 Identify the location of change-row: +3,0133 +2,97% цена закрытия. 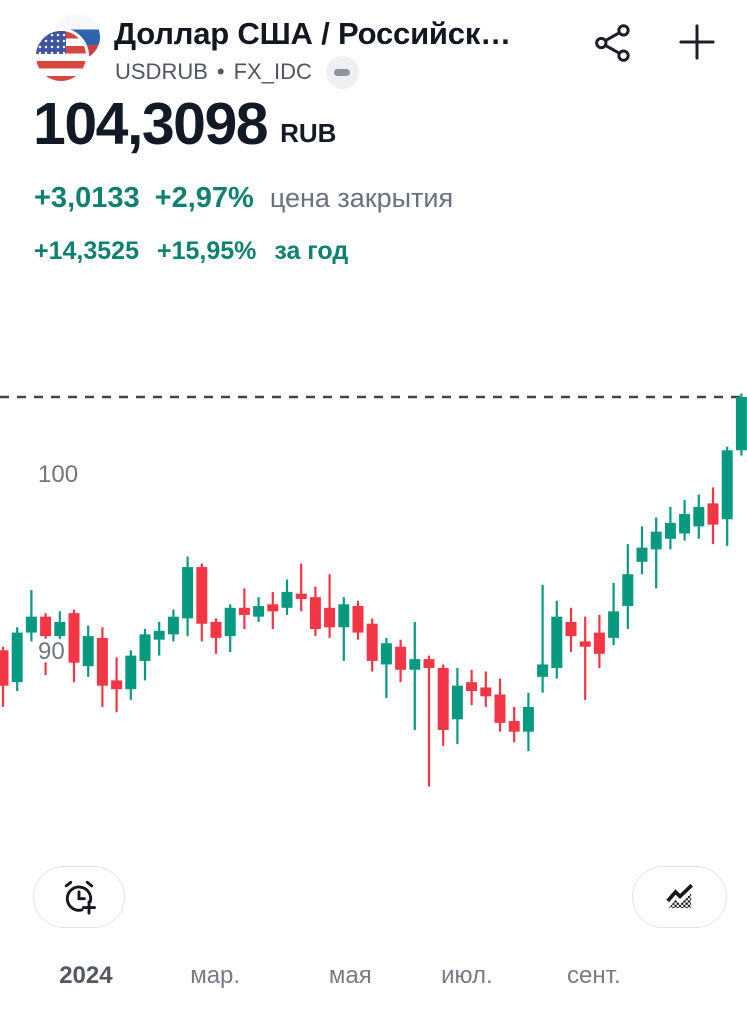
(243, 198).